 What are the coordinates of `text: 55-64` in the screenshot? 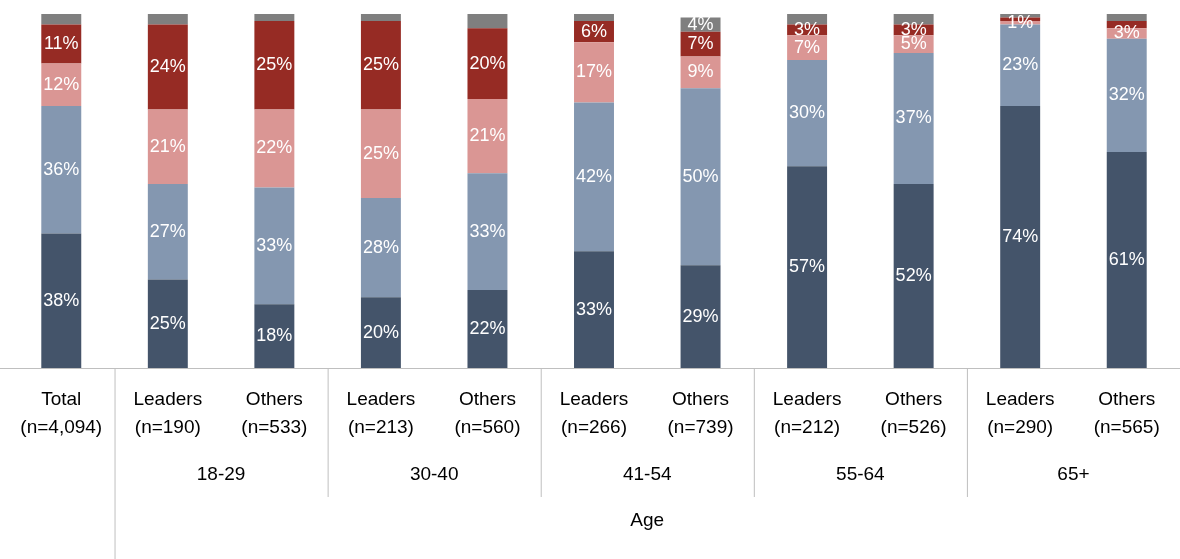 It's located at (861, 474).